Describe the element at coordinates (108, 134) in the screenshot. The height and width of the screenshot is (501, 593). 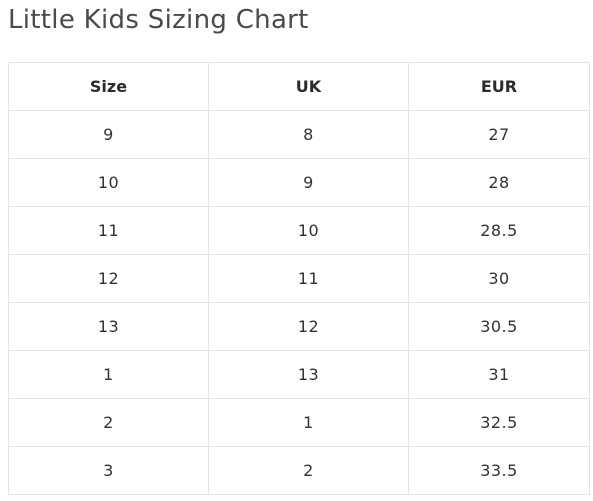
I see `cell-size: 9` at that location.